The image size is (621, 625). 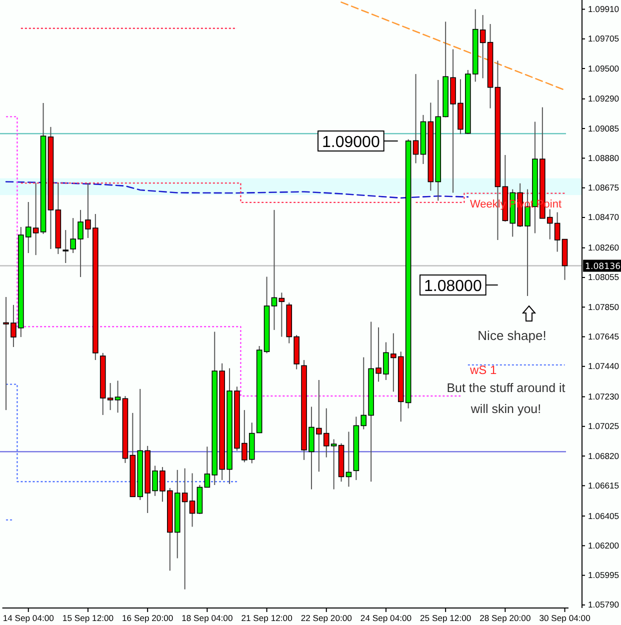 I want to click on y-tick-label: 1.07230, so click(x=604, y=397).